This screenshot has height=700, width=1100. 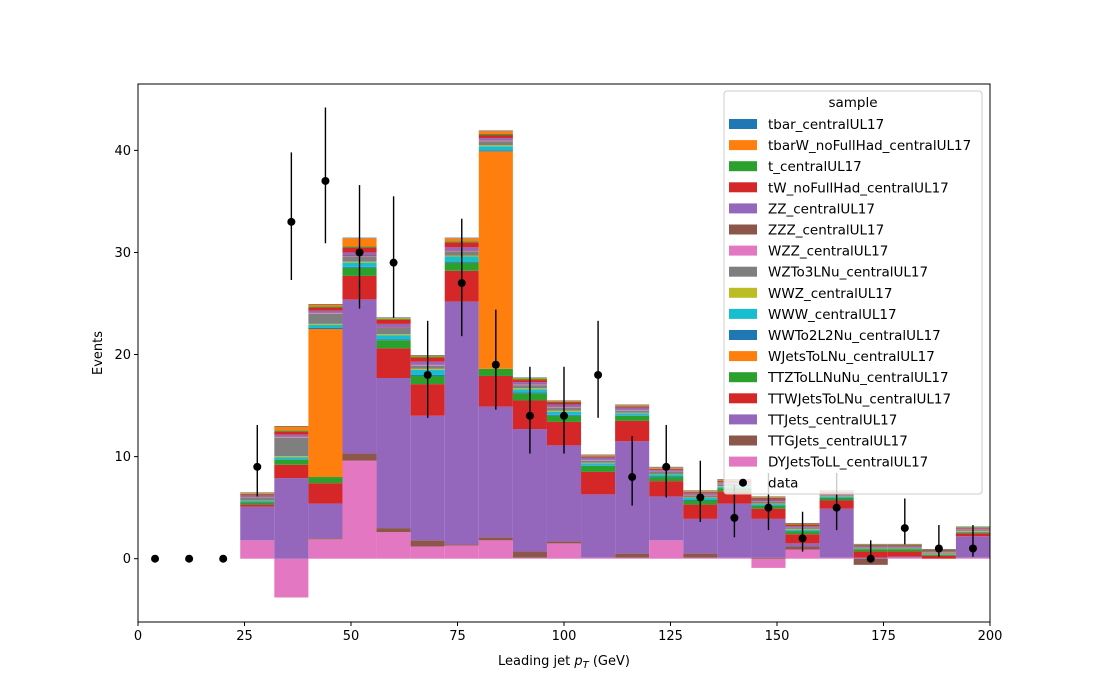 What do you see at coordinates (122, 355) in the screenshot?
I see `y-tick-label-2: 20` at bounding box center [122, 355].